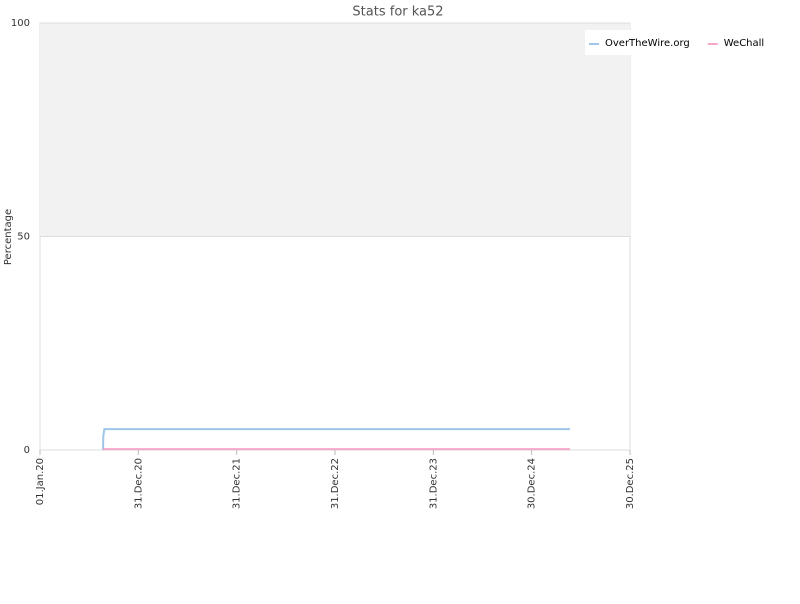  Describe the element at coordinates (744, 43) in the screenshot. I see `legend-label: WeChall` at that location.